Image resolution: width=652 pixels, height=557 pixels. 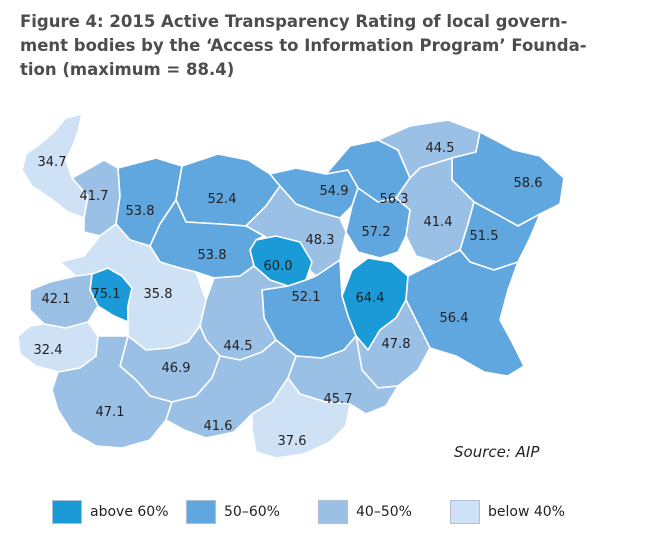 I want to click on district-value-label: 48.3, so click(x=320, y=240).